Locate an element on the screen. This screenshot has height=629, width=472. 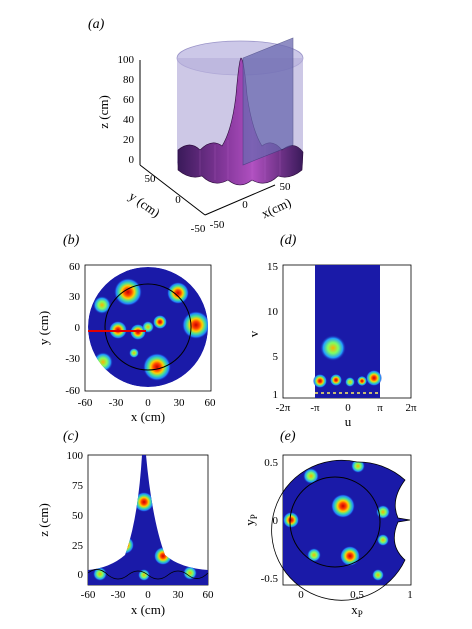
d-ylabel: v is located at coordinates (253, 333).